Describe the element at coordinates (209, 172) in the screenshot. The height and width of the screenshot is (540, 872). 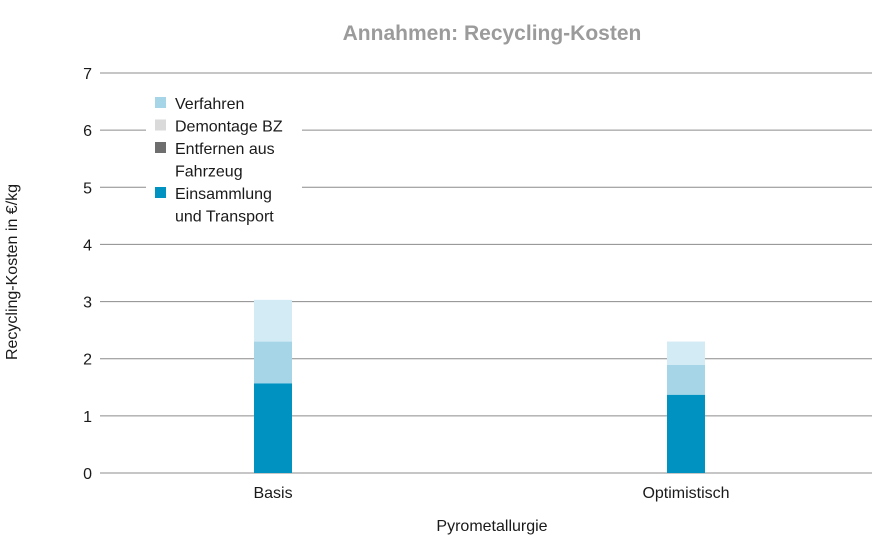
I see `legend-label: Fahrzeug` at that location.